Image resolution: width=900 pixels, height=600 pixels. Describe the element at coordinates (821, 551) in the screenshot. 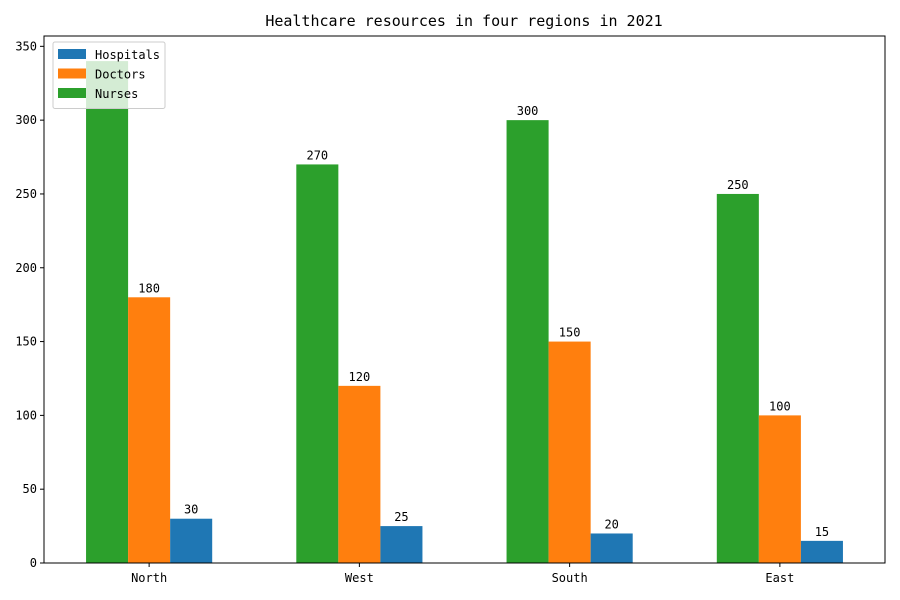

I see `bar-hospitals-east` at that location.